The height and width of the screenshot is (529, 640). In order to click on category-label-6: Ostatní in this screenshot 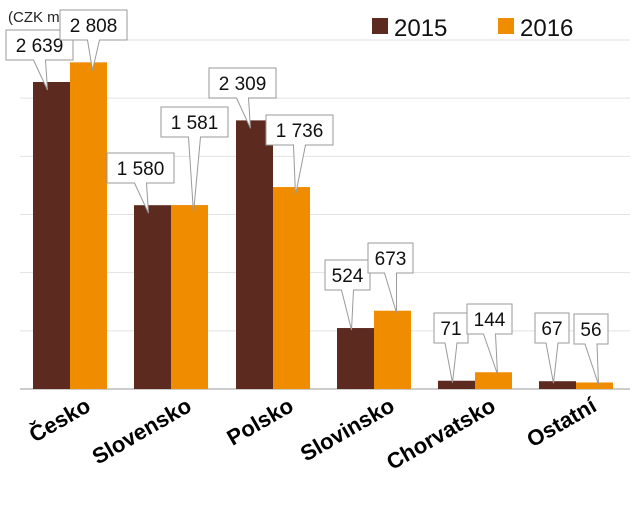, I will do `click(561, 422)`.